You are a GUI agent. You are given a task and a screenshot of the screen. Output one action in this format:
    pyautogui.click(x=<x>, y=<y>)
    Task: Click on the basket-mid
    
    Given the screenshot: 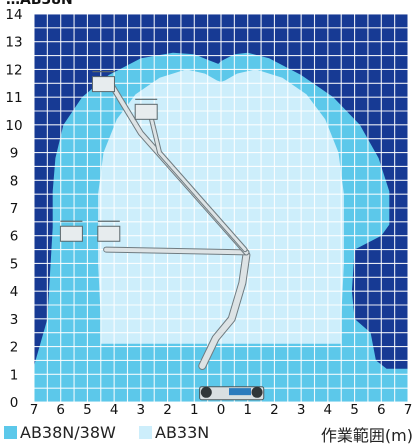 What is the action you would take?
    pyautogui.click(x=109, y=233)
    